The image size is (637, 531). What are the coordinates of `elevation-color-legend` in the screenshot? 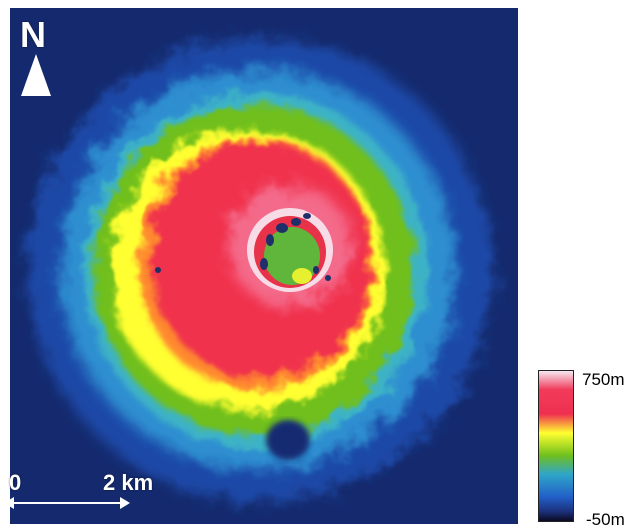 It's located at (556, 446).